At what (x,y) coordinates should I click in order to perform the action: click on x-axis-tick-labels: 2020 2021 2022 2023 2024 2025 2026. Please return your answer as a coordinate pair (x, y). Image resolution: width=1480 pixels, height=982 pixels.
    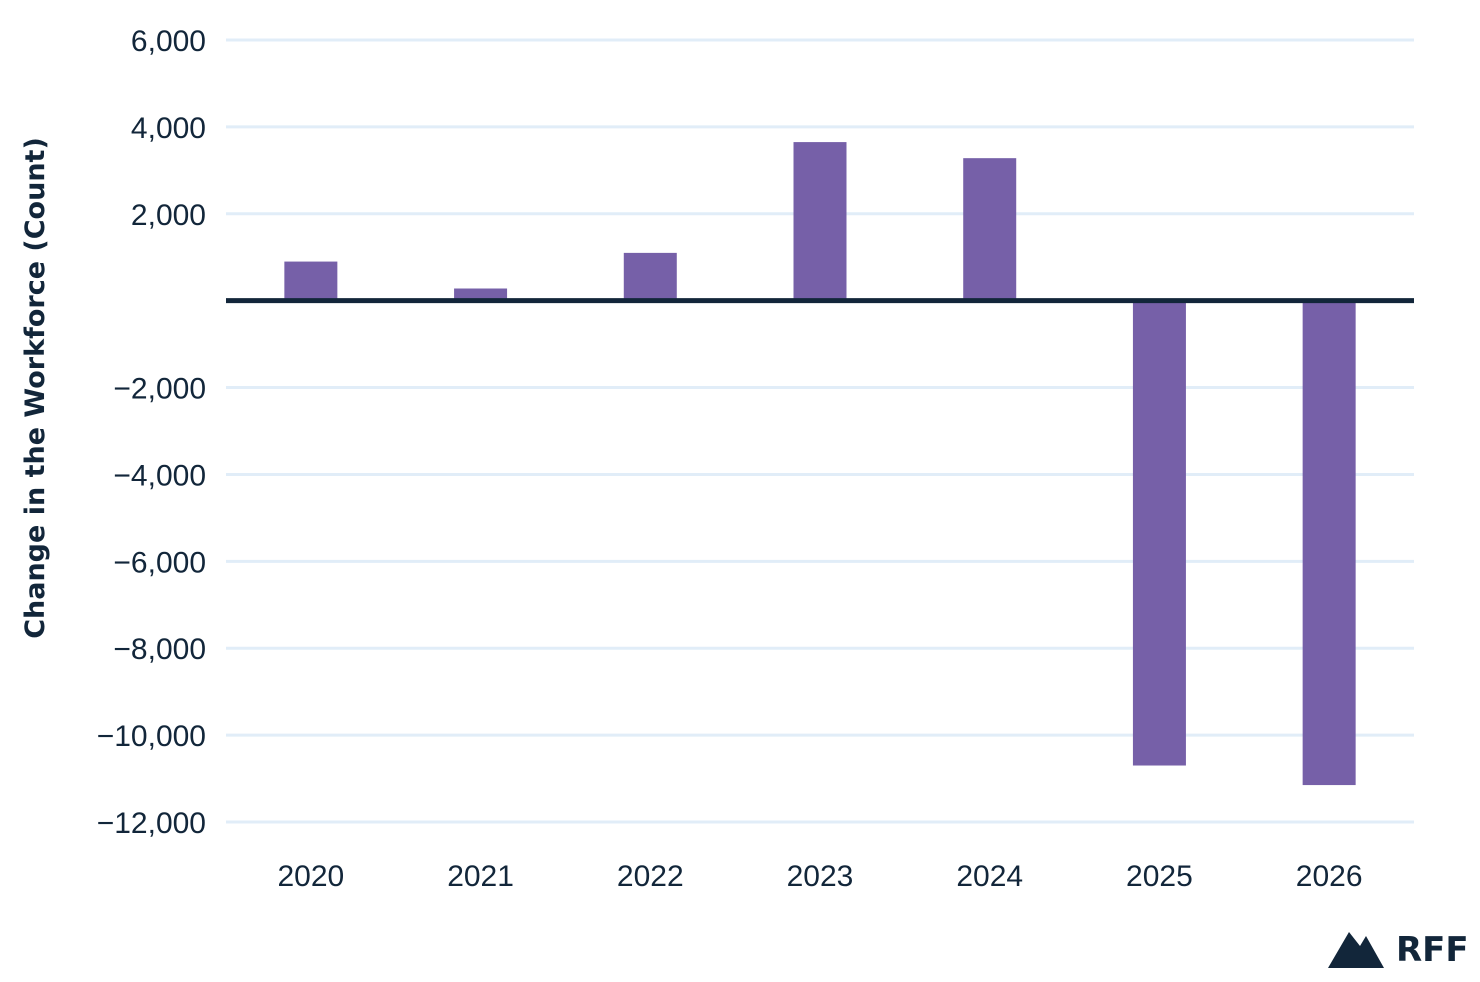
    Looking at the image, I should click on (819, 876).